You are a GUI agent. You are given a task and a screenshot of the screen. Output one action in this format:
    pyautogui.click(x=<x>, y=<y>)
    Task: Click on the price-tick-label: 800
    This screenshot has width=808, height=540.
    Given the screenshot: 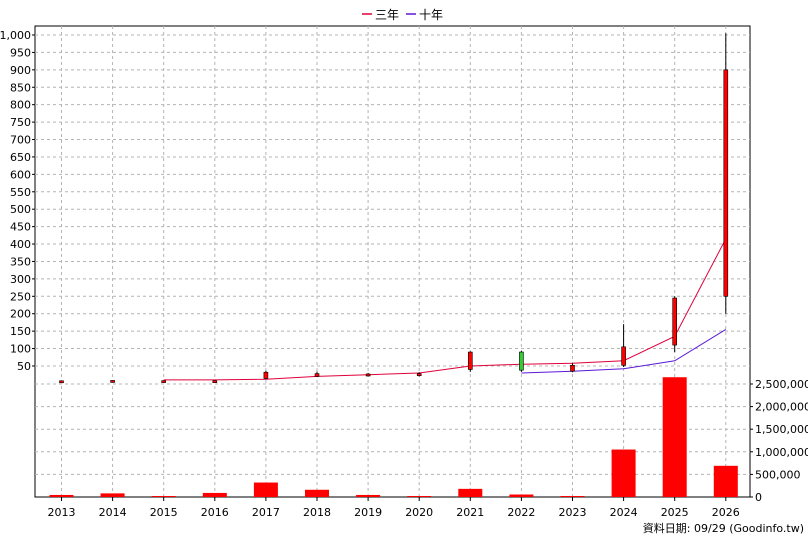 What is the action you would take?
    pyautogui.click(x=20, y=105)
    